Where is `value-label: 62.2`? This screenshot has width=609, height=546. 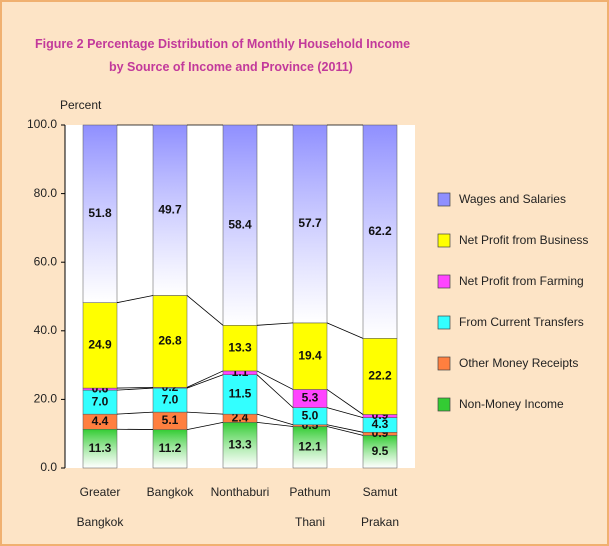 value-label: 62.2 is located at coordinates (380, 231).